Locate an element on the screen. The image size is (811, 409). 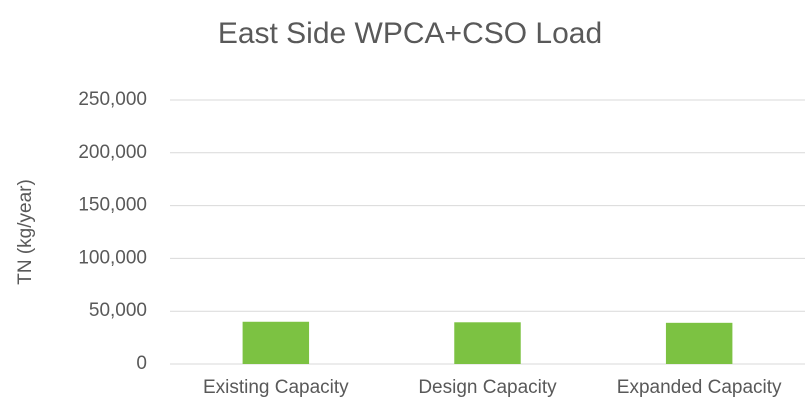
y-tick-label: 0 is located at coordinates (141, 363).